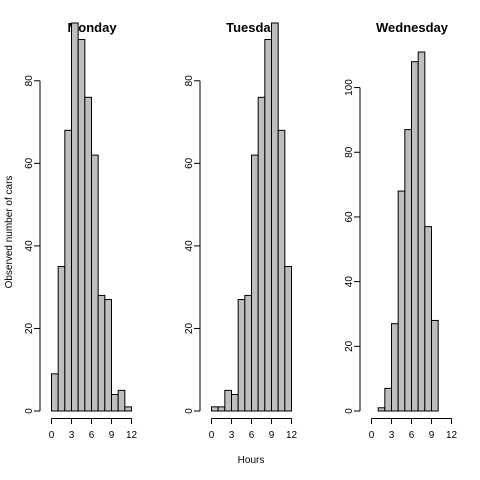 This screenshot has width=480, height=480. I want to click on wednesday-x-tick-label: 6, so click(412, 435).